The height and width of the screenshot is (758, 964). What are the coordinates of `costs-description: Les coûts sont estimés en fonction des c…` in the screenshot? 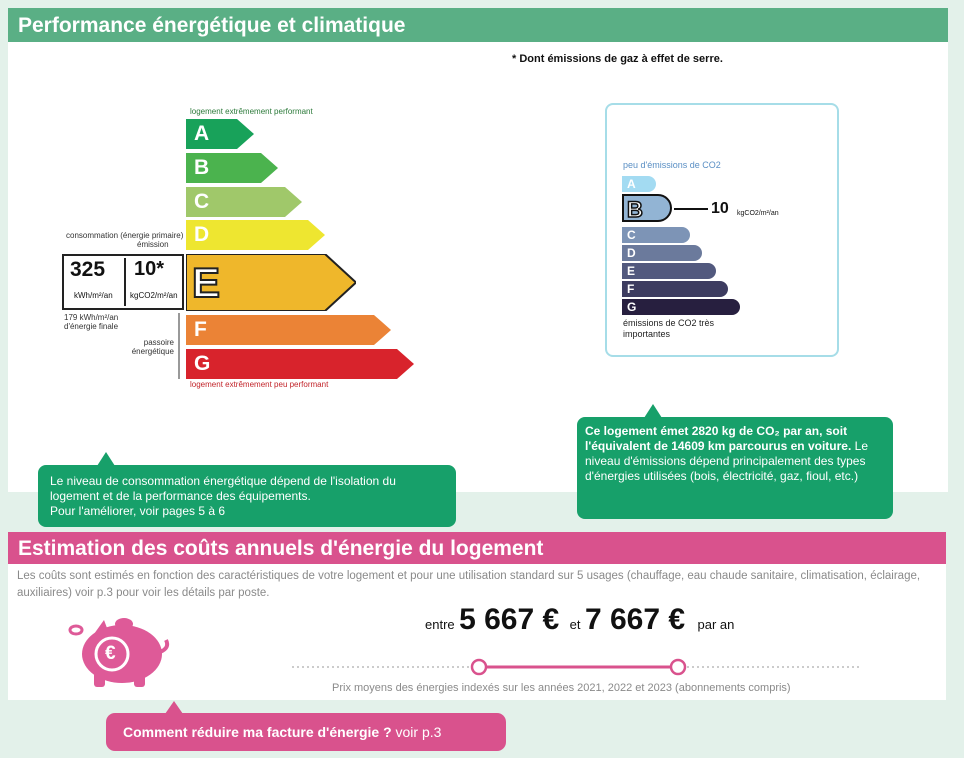 It's located at (469, 584).